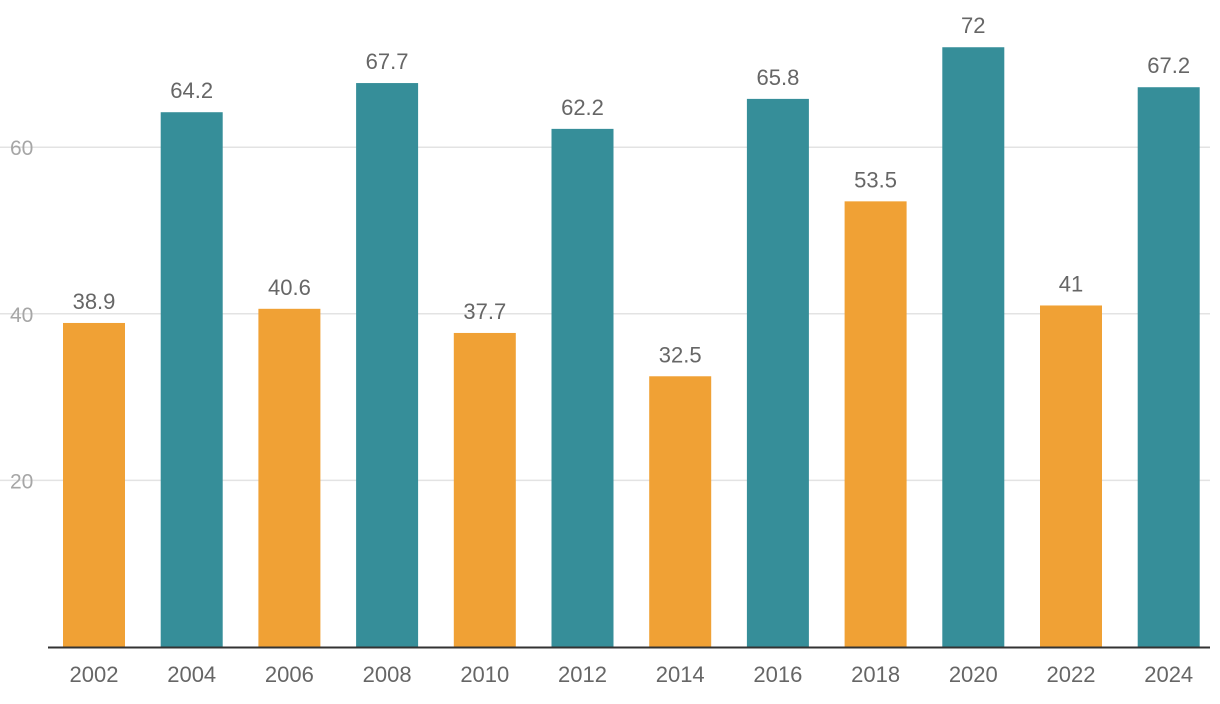  Describe the element at coordinates (973, 347) in the screenshot. I see `bar-2020` at that location.